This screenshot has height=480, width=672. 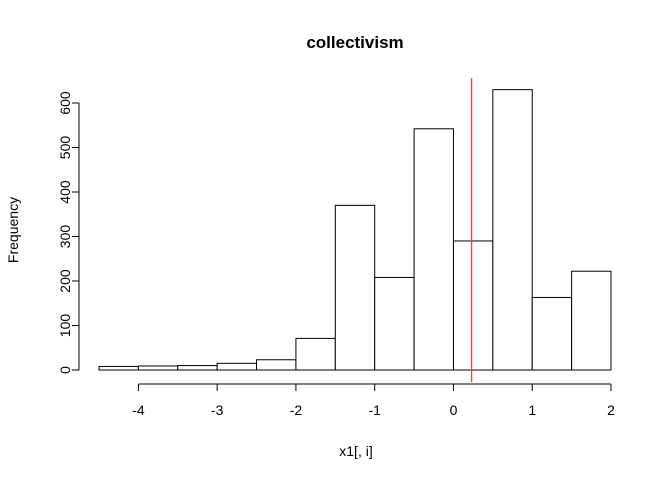 I want to click on y-tick-label: 500, so click(x=65, y=148).